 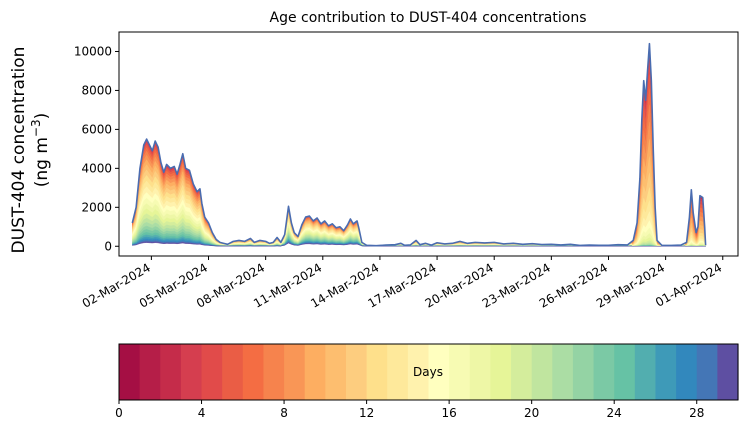 What do you see at coordinates (42, 116) in the screenshot?
I see `y-axis-unit-close: )` at bounding box center [42, 116].